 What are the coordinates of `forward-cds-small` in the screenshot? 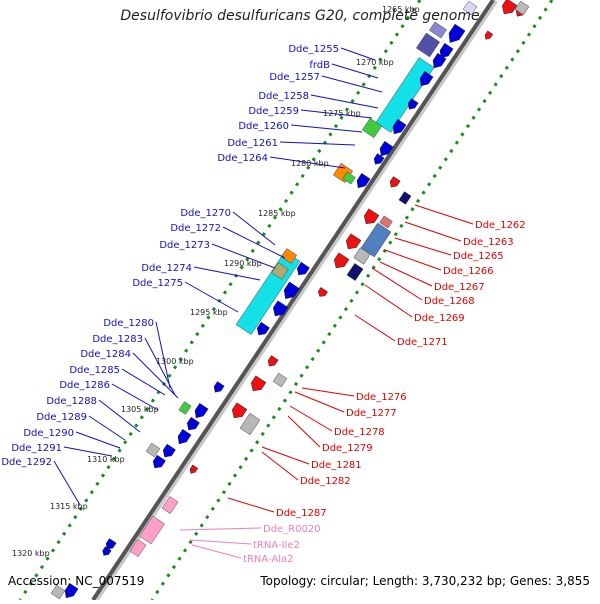 It's located at (219, 387).